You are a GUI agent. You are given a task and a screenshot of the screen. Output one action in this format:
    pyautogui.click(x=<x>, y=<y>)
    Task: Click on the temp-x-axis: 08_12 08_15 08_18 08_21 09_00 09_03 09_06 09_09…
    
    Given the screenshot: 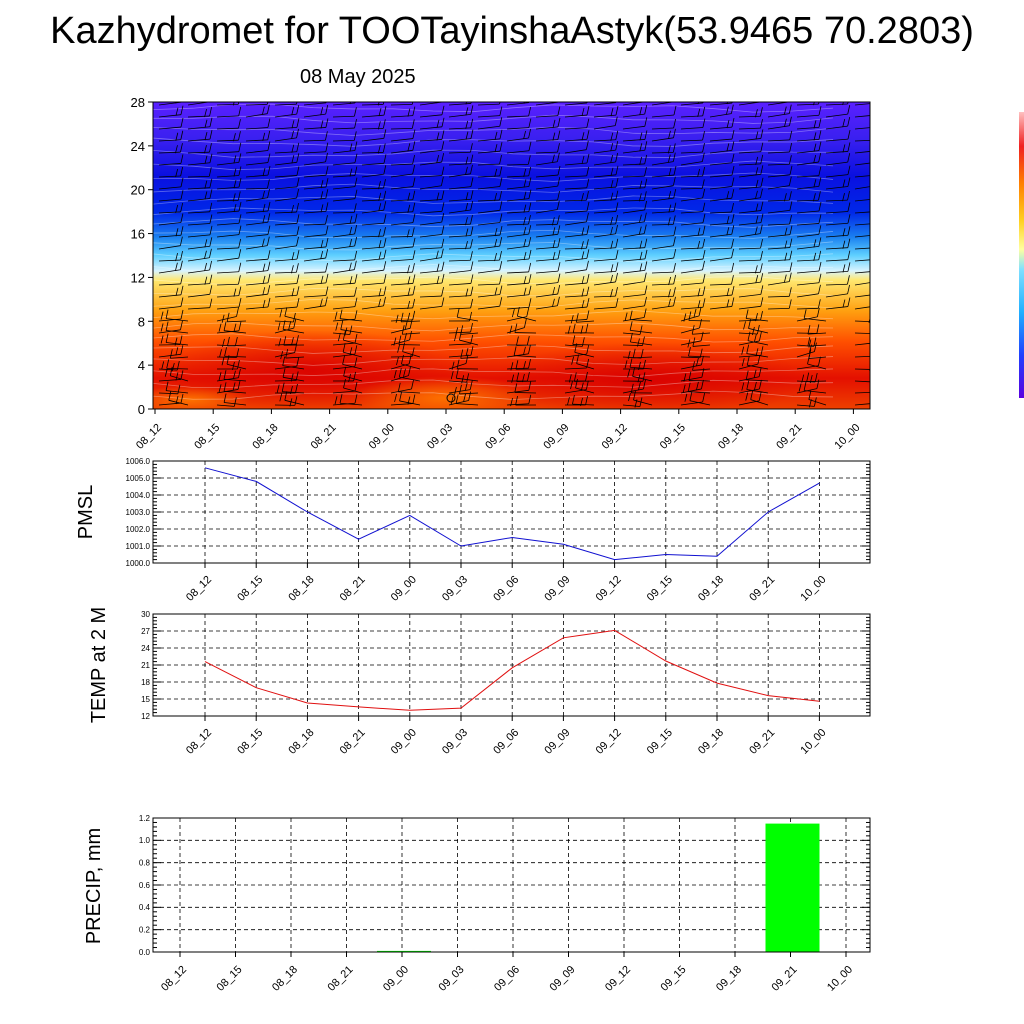 What is the action you would take?
    pyautogui.click(x=506, y=736)
    